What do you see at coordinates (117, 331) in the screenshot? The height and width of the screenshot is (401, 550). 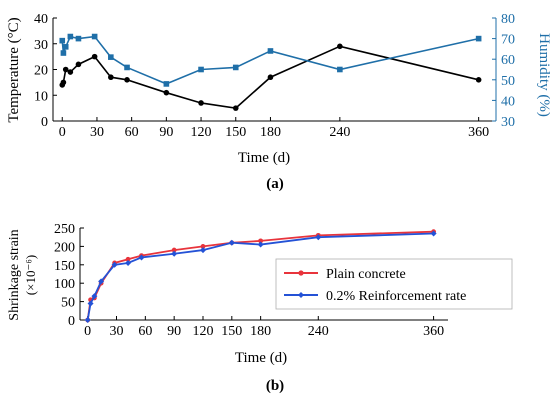 I see `panel-b-x-tick-label: 30` at bounding box center [117, 331].